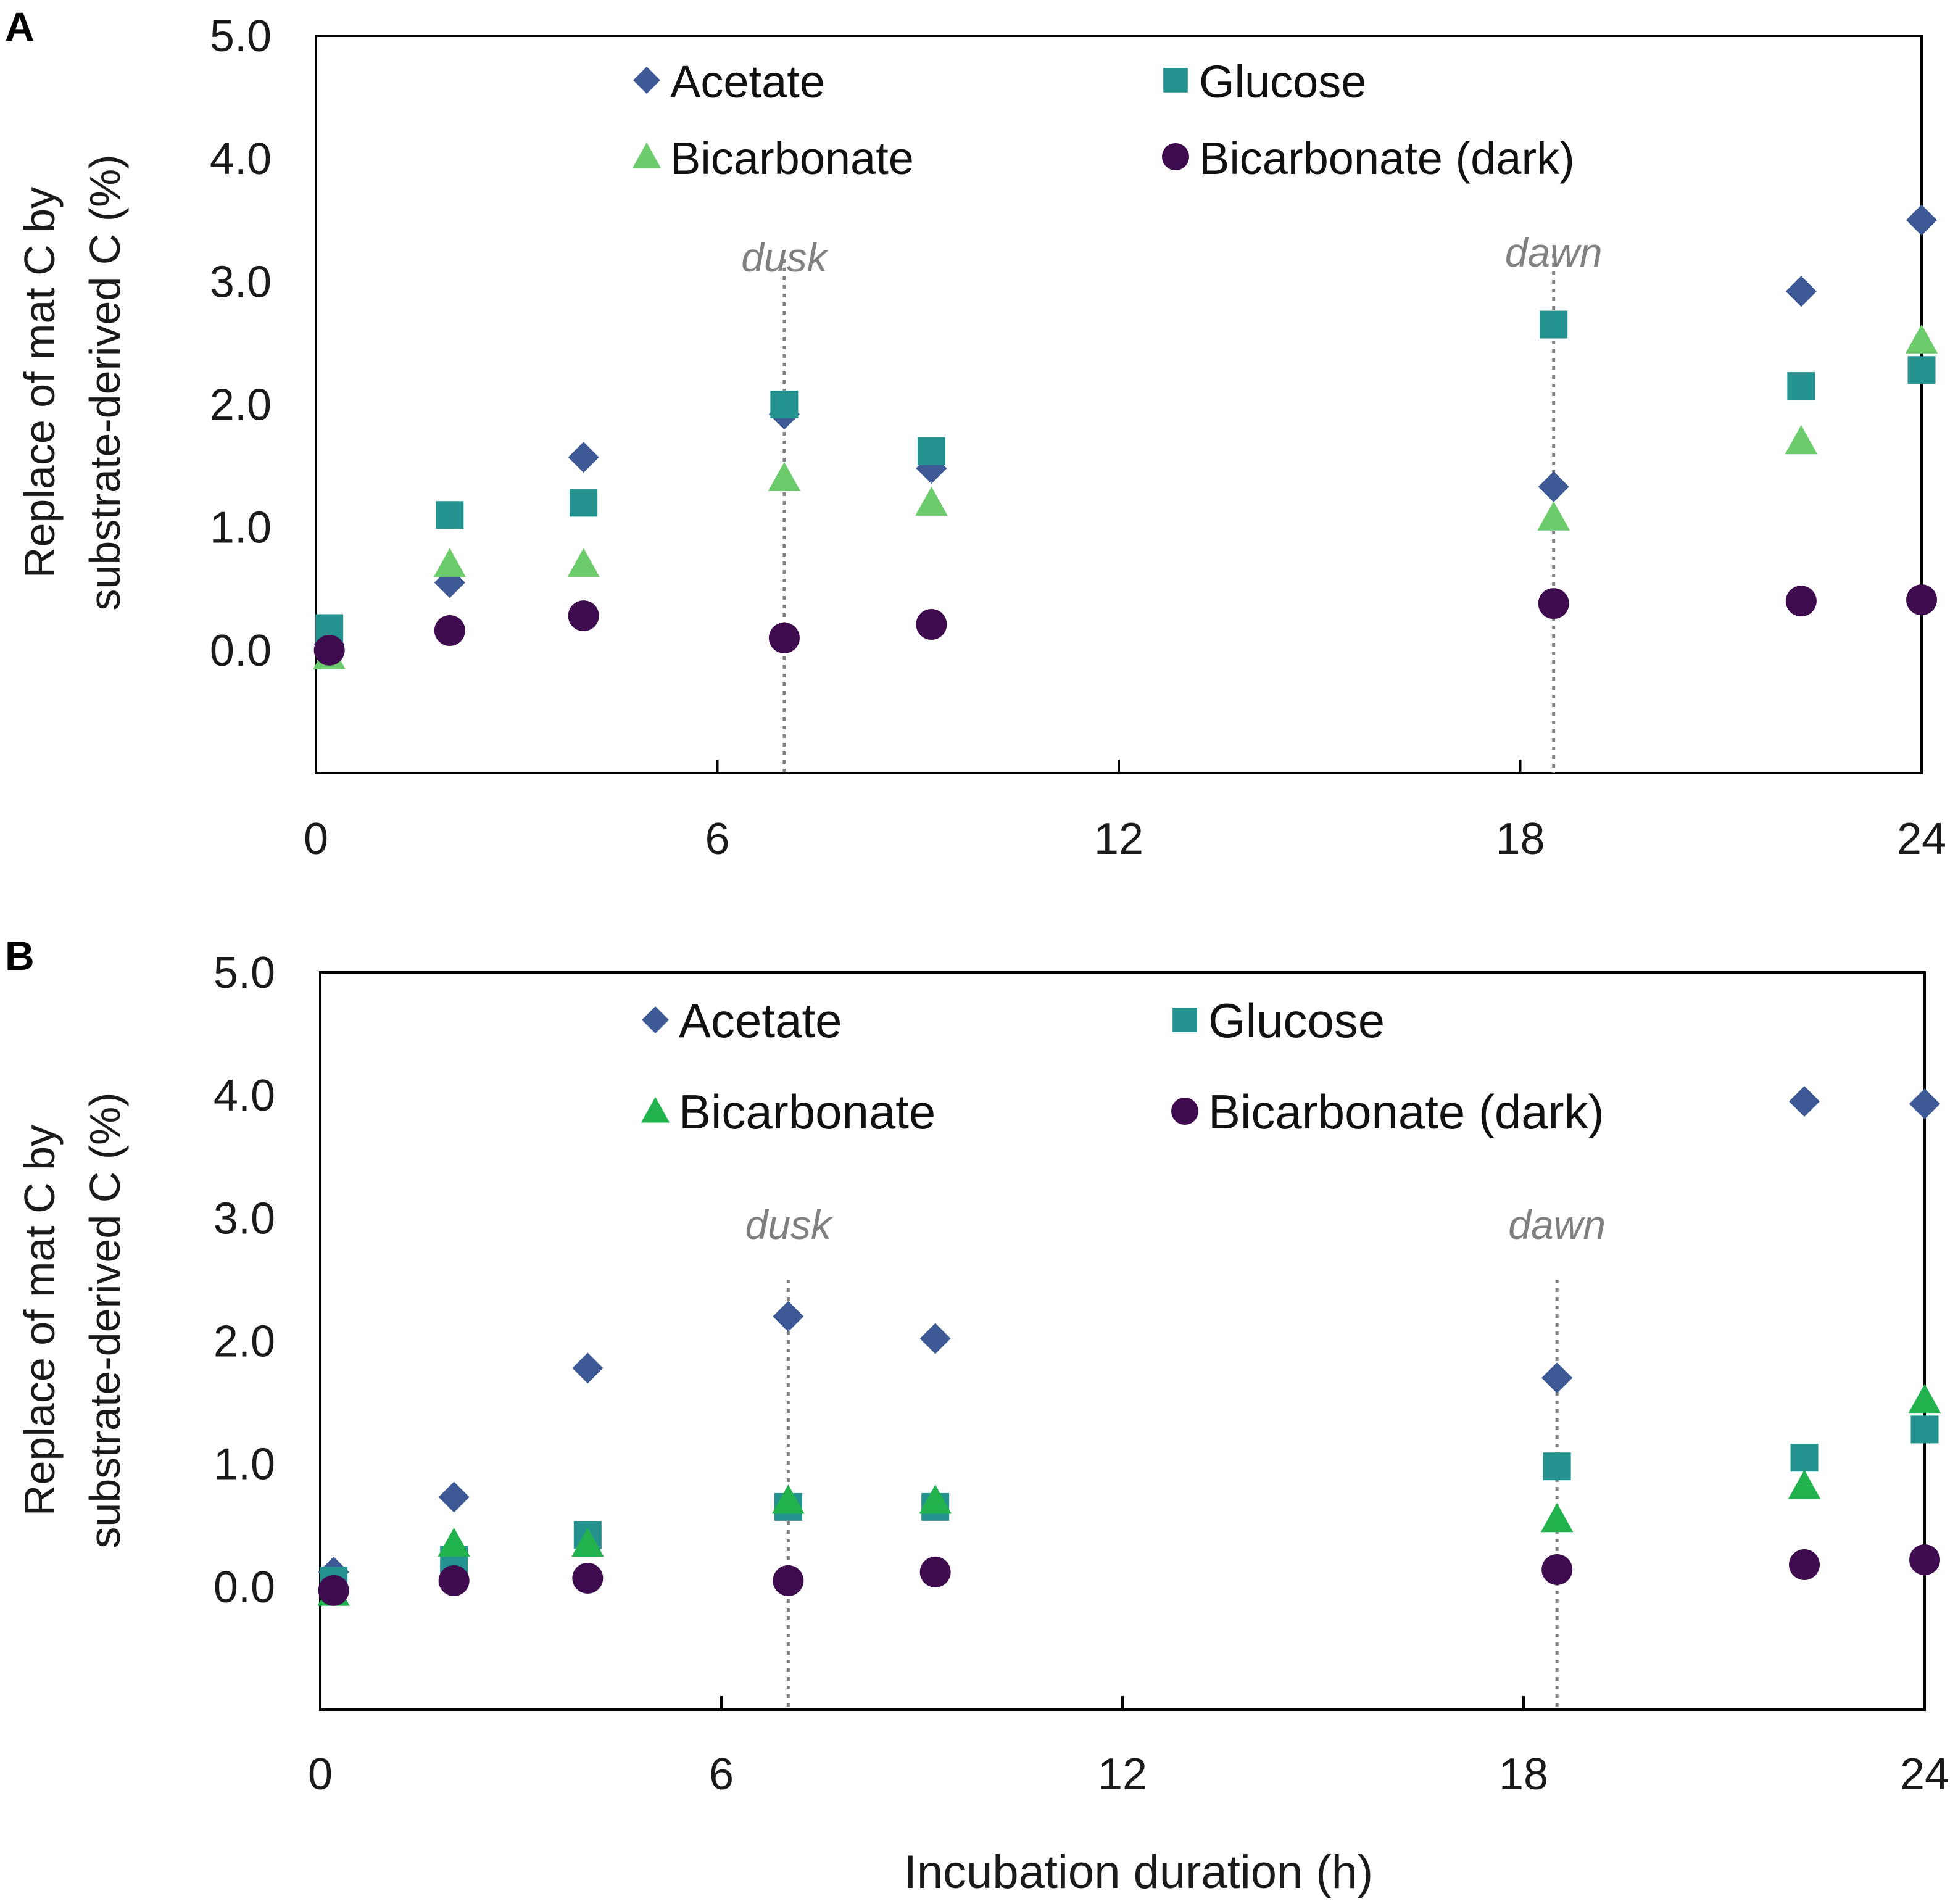 This screenshot has width=1958, height=1904. What do you see at coordinates (1925, 1775) in the screenshot?
I see `x-tick-label-b-4: 24` at bounding box center [1925, 1775].